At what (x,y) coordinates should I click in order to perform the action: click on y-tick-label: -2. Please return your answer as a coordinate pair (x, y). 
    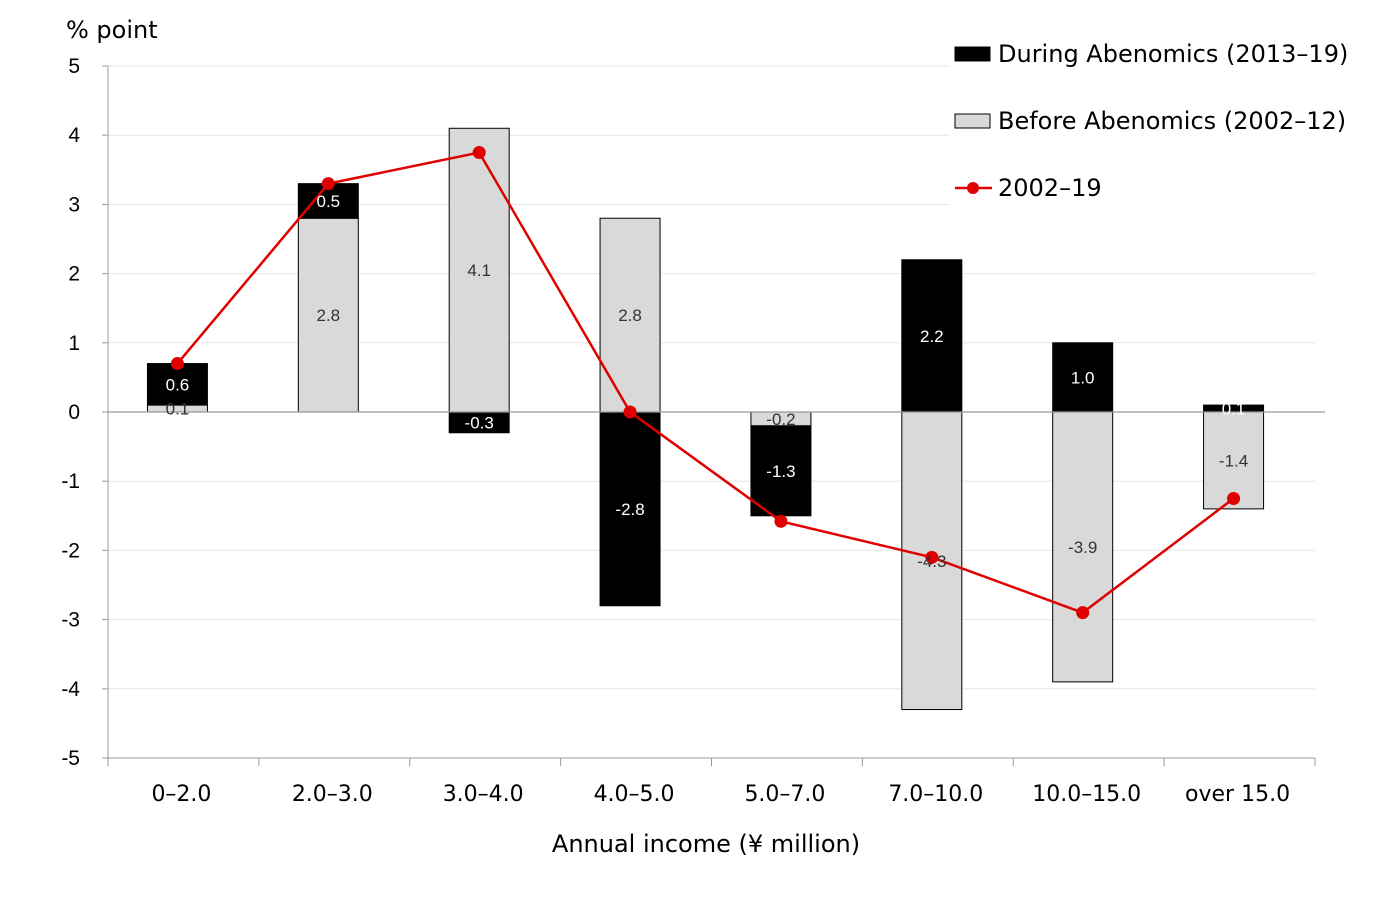
    Looking at the image, I should click on (70, 550).